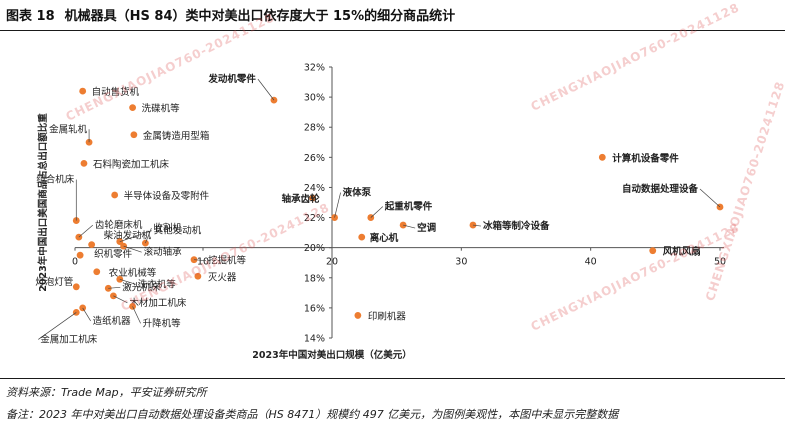 The image size is (785, 441). I want to click on data-label: 滚动轴承, so click(163, 252).